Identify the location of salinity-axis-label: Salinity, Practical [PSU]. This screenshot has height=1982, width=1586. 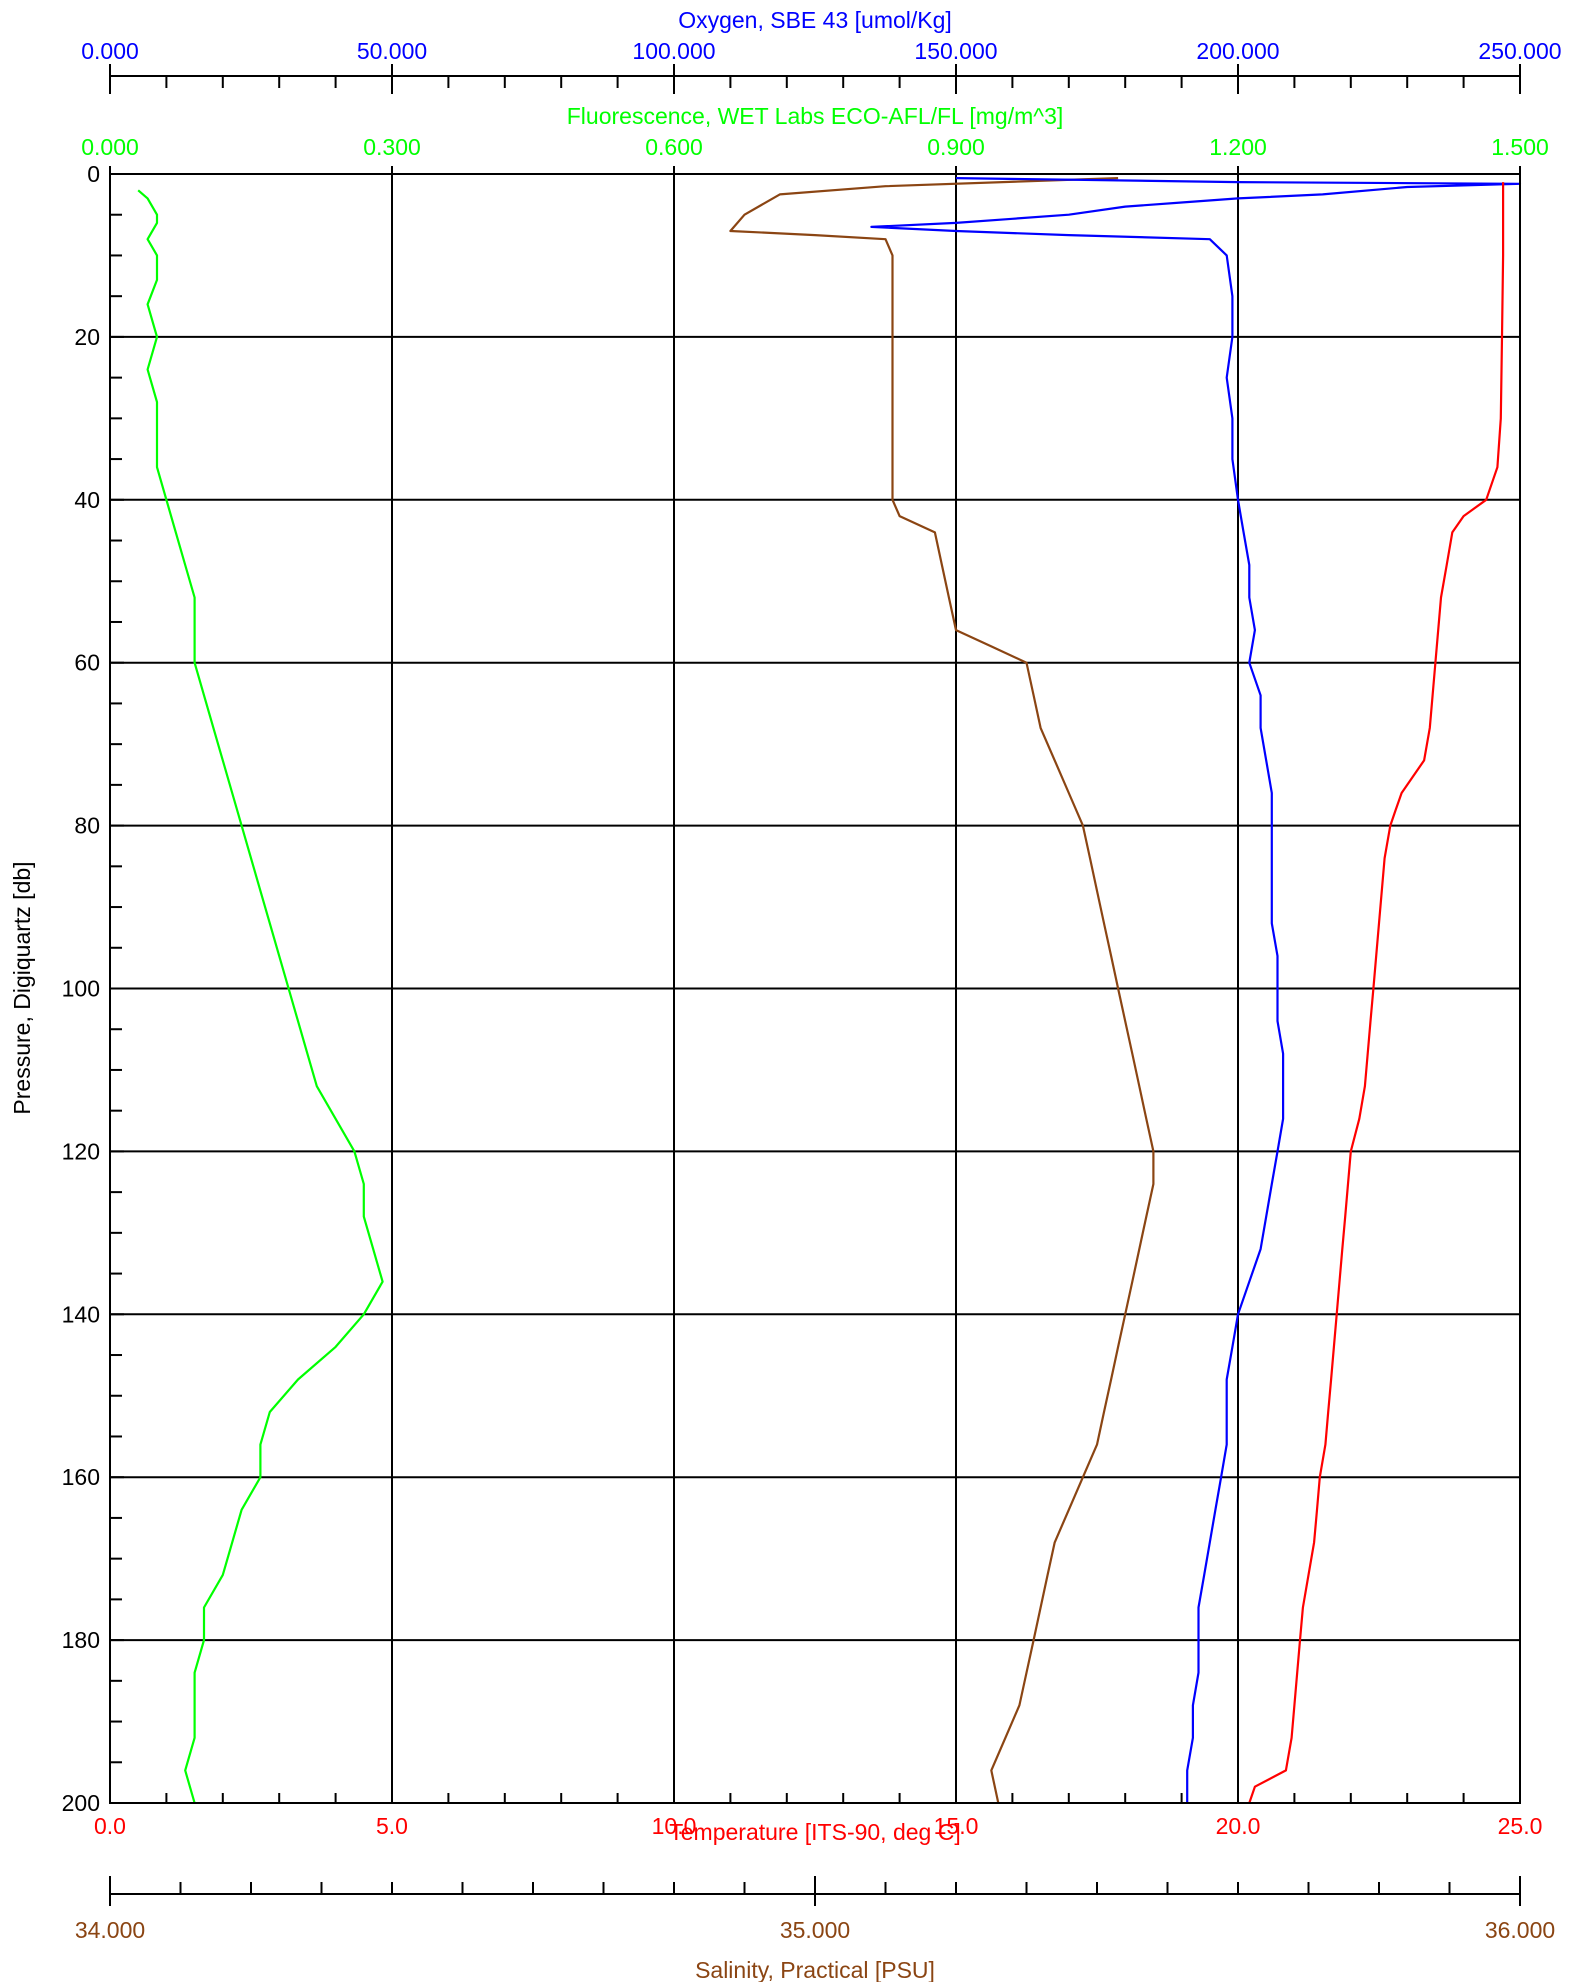
(815, 1969).